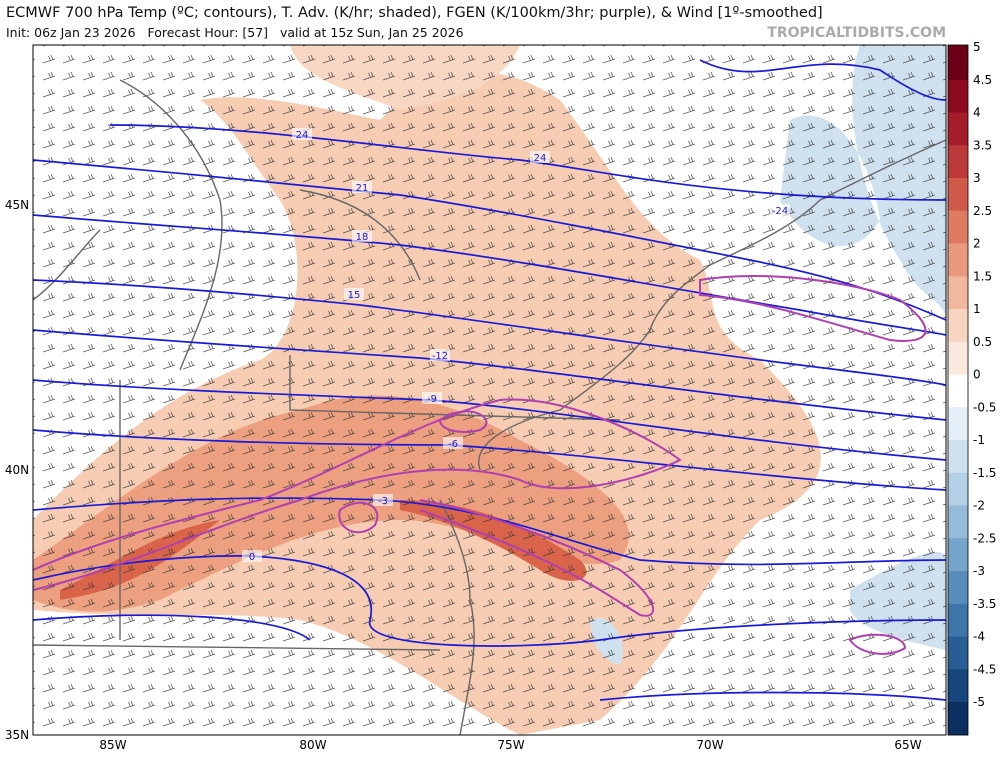  Describe the element at coordinates (979, 702) in the screenshot. I see `colorbar-tick-label: -5` at that location.